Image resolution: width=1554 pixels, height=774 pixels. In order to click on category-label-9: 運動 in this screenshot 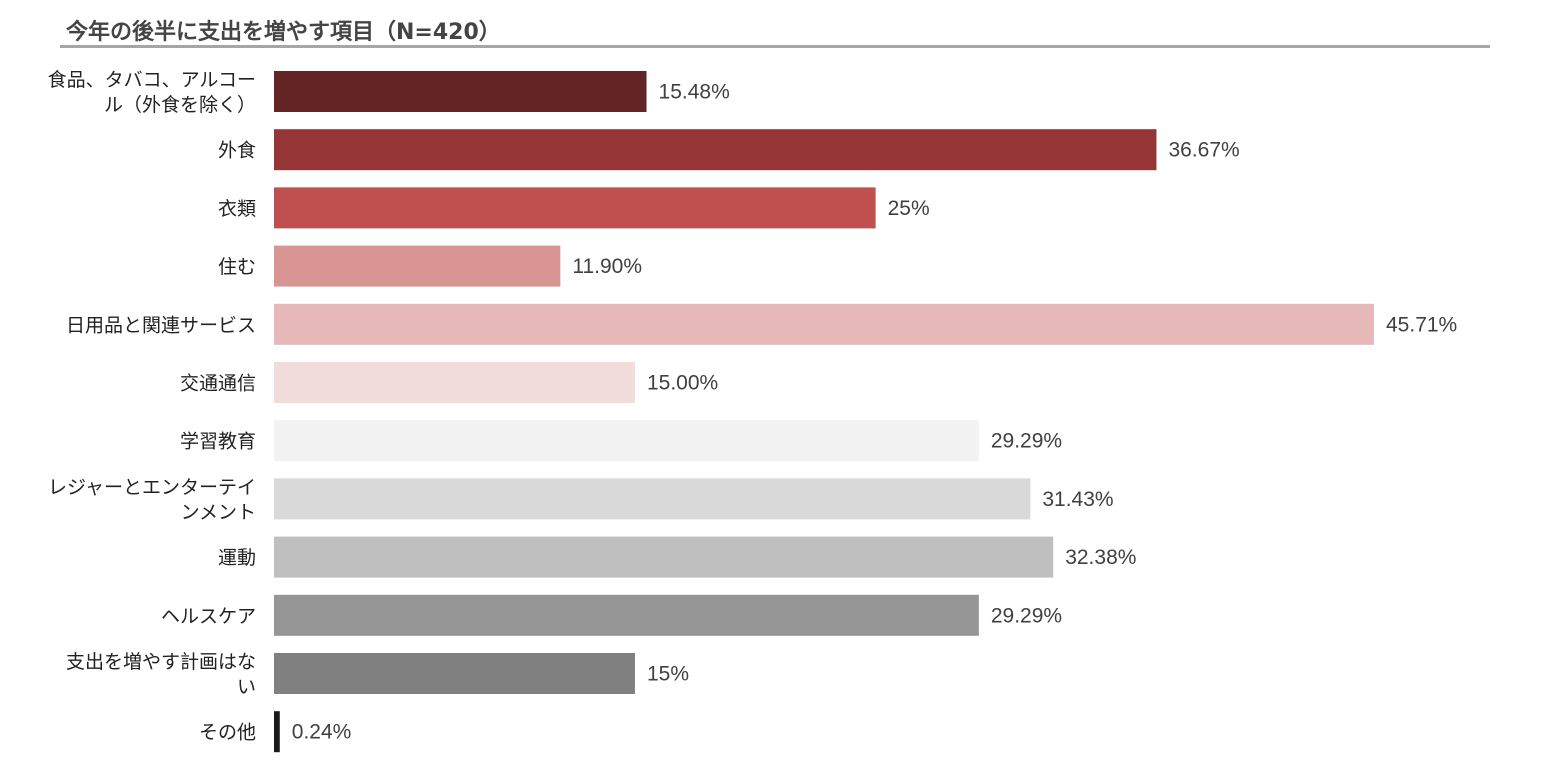, I will do `click(237, 558)`.